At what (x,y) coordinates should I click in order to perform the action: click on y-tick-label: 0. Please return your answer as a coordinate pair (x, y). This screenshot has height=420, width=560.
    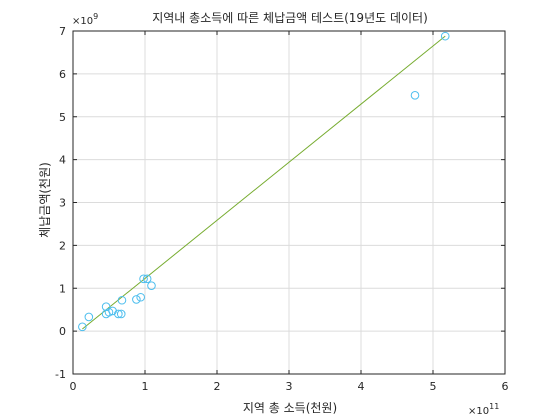
    Looking at the image, I should click on (62, 331).